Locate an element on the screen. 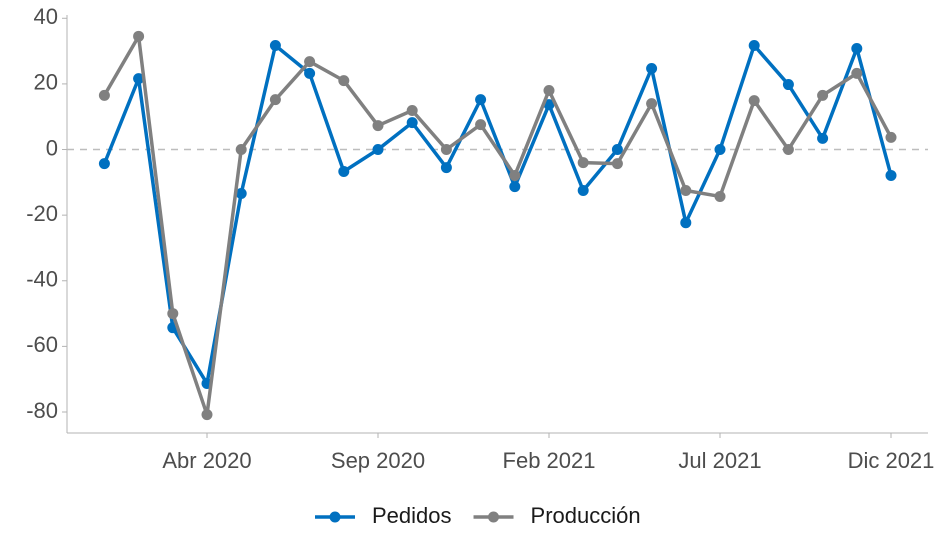 The image size is (946, 557). y-tick-label: -40 is located at coordinates (42, 279).